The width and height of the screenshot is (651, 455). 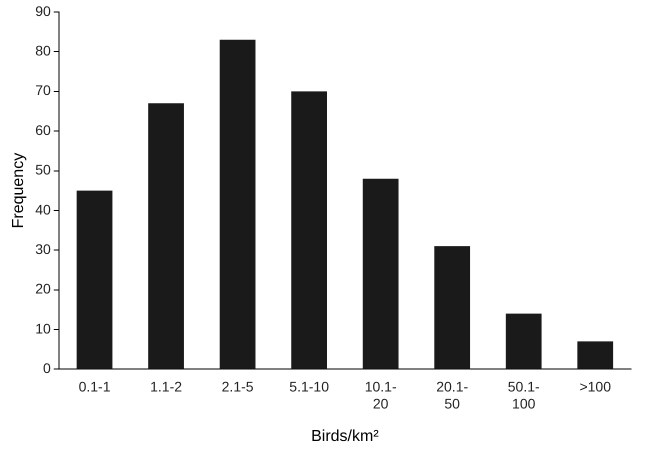 What do you see at coordinates (166, 386) in the screenshot?
I see `x-tick-label: 1.1-2` at bounding box center [166, 386].